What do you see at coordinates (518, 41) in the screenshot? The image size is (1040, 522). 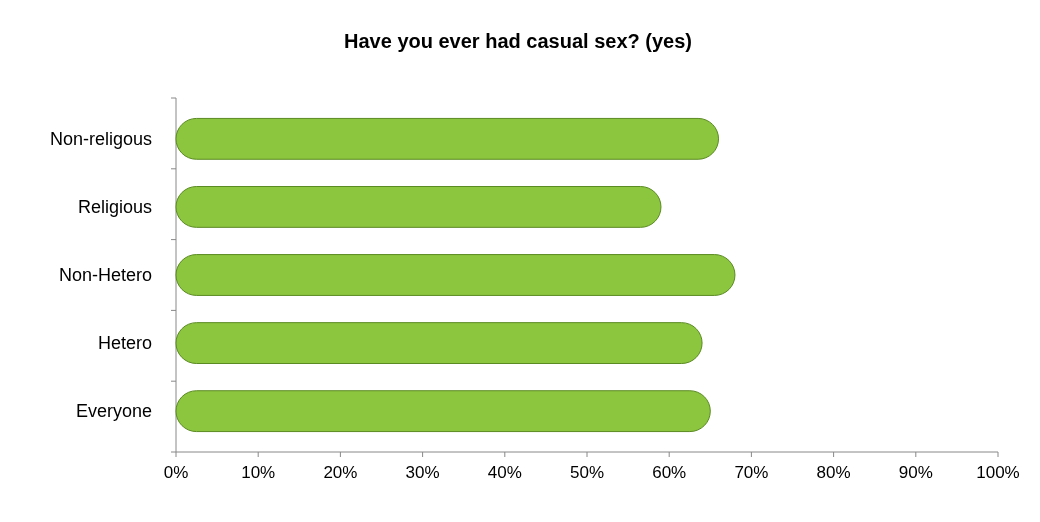 I see `chart-title: Have you ever had casual sex? (yes)` at bounding box center [518, 41].